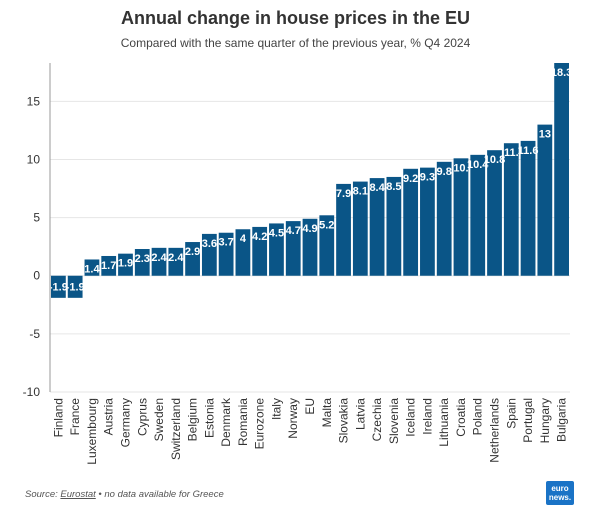 This screenshot has height=513, width=591. What do you see at coordinates (478, 165) in the screenshot?
I see `bar-value-label: 10.4` at bounding box center [478, 165].